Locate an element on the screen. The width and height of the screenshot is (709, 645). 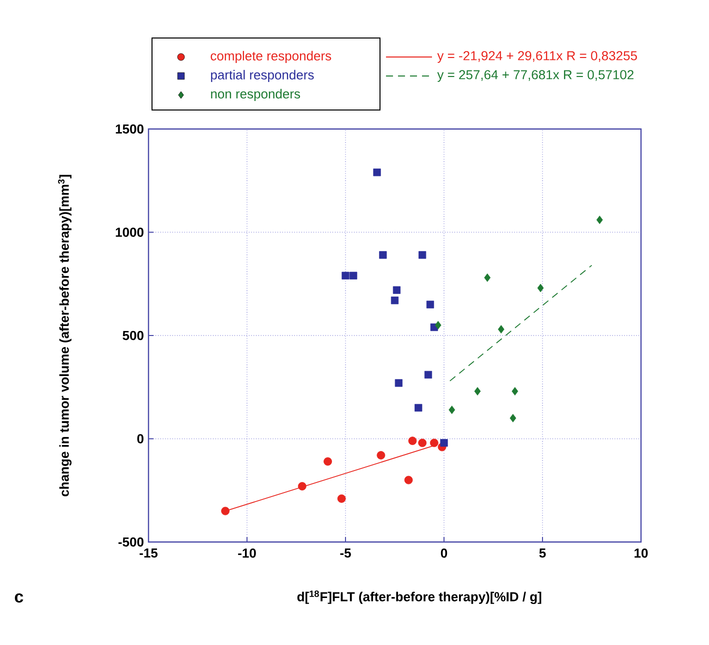
legend-label: complete responders is located at coordinates (271, 57).